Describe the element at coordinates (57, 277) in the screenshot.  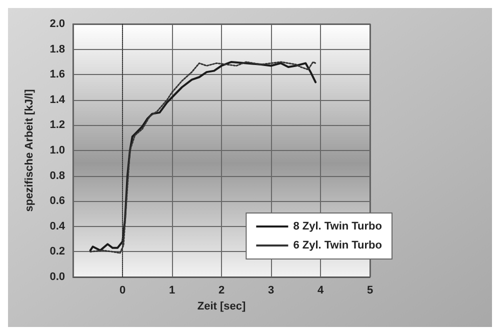
I see `y-tick-label: 0.0` at that location.